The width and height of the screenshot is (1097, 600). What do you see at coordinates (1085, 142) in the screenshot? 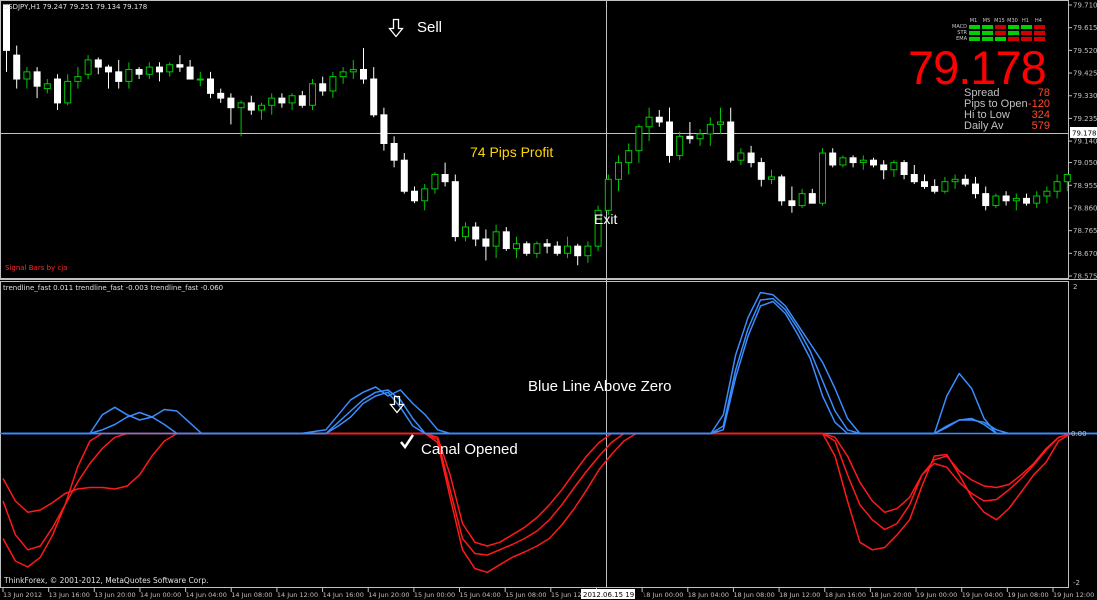
I see `price-tick-label: 79.140` at bounding box center [1085, 142].